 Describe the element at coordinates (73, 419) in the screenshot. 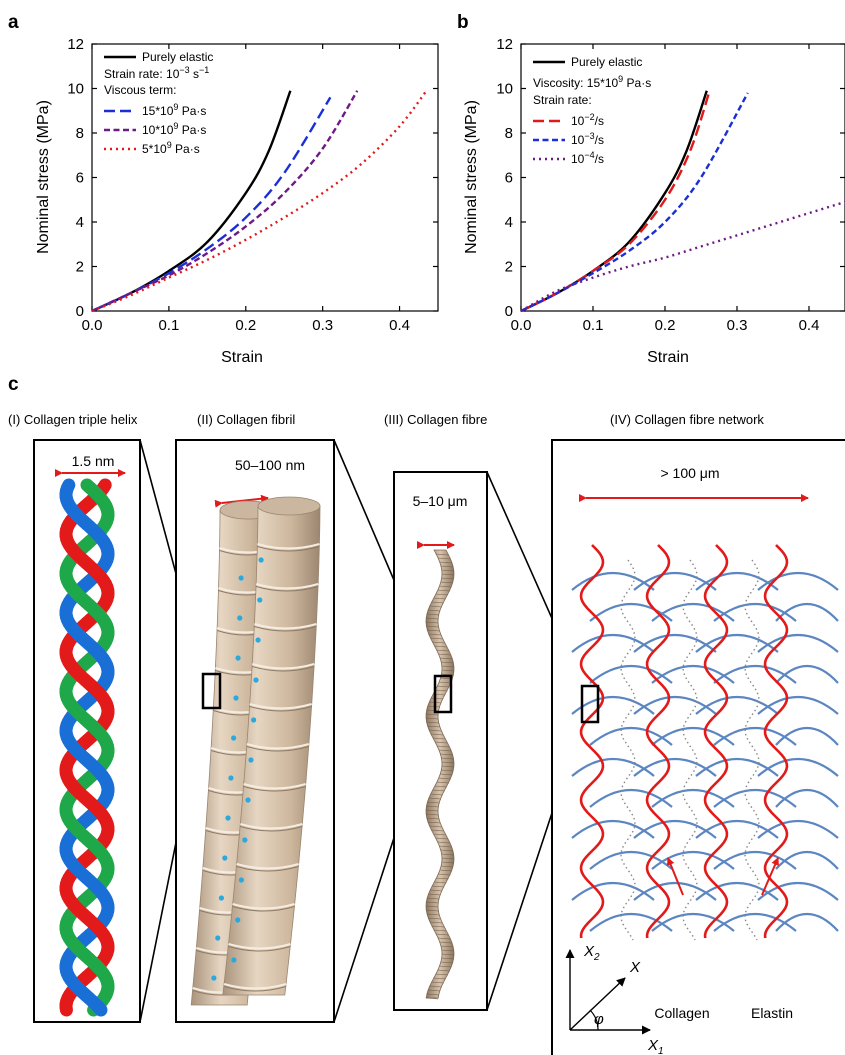

I see `stage-title-triple-helix: (I) Collagen triple helix` at that location.